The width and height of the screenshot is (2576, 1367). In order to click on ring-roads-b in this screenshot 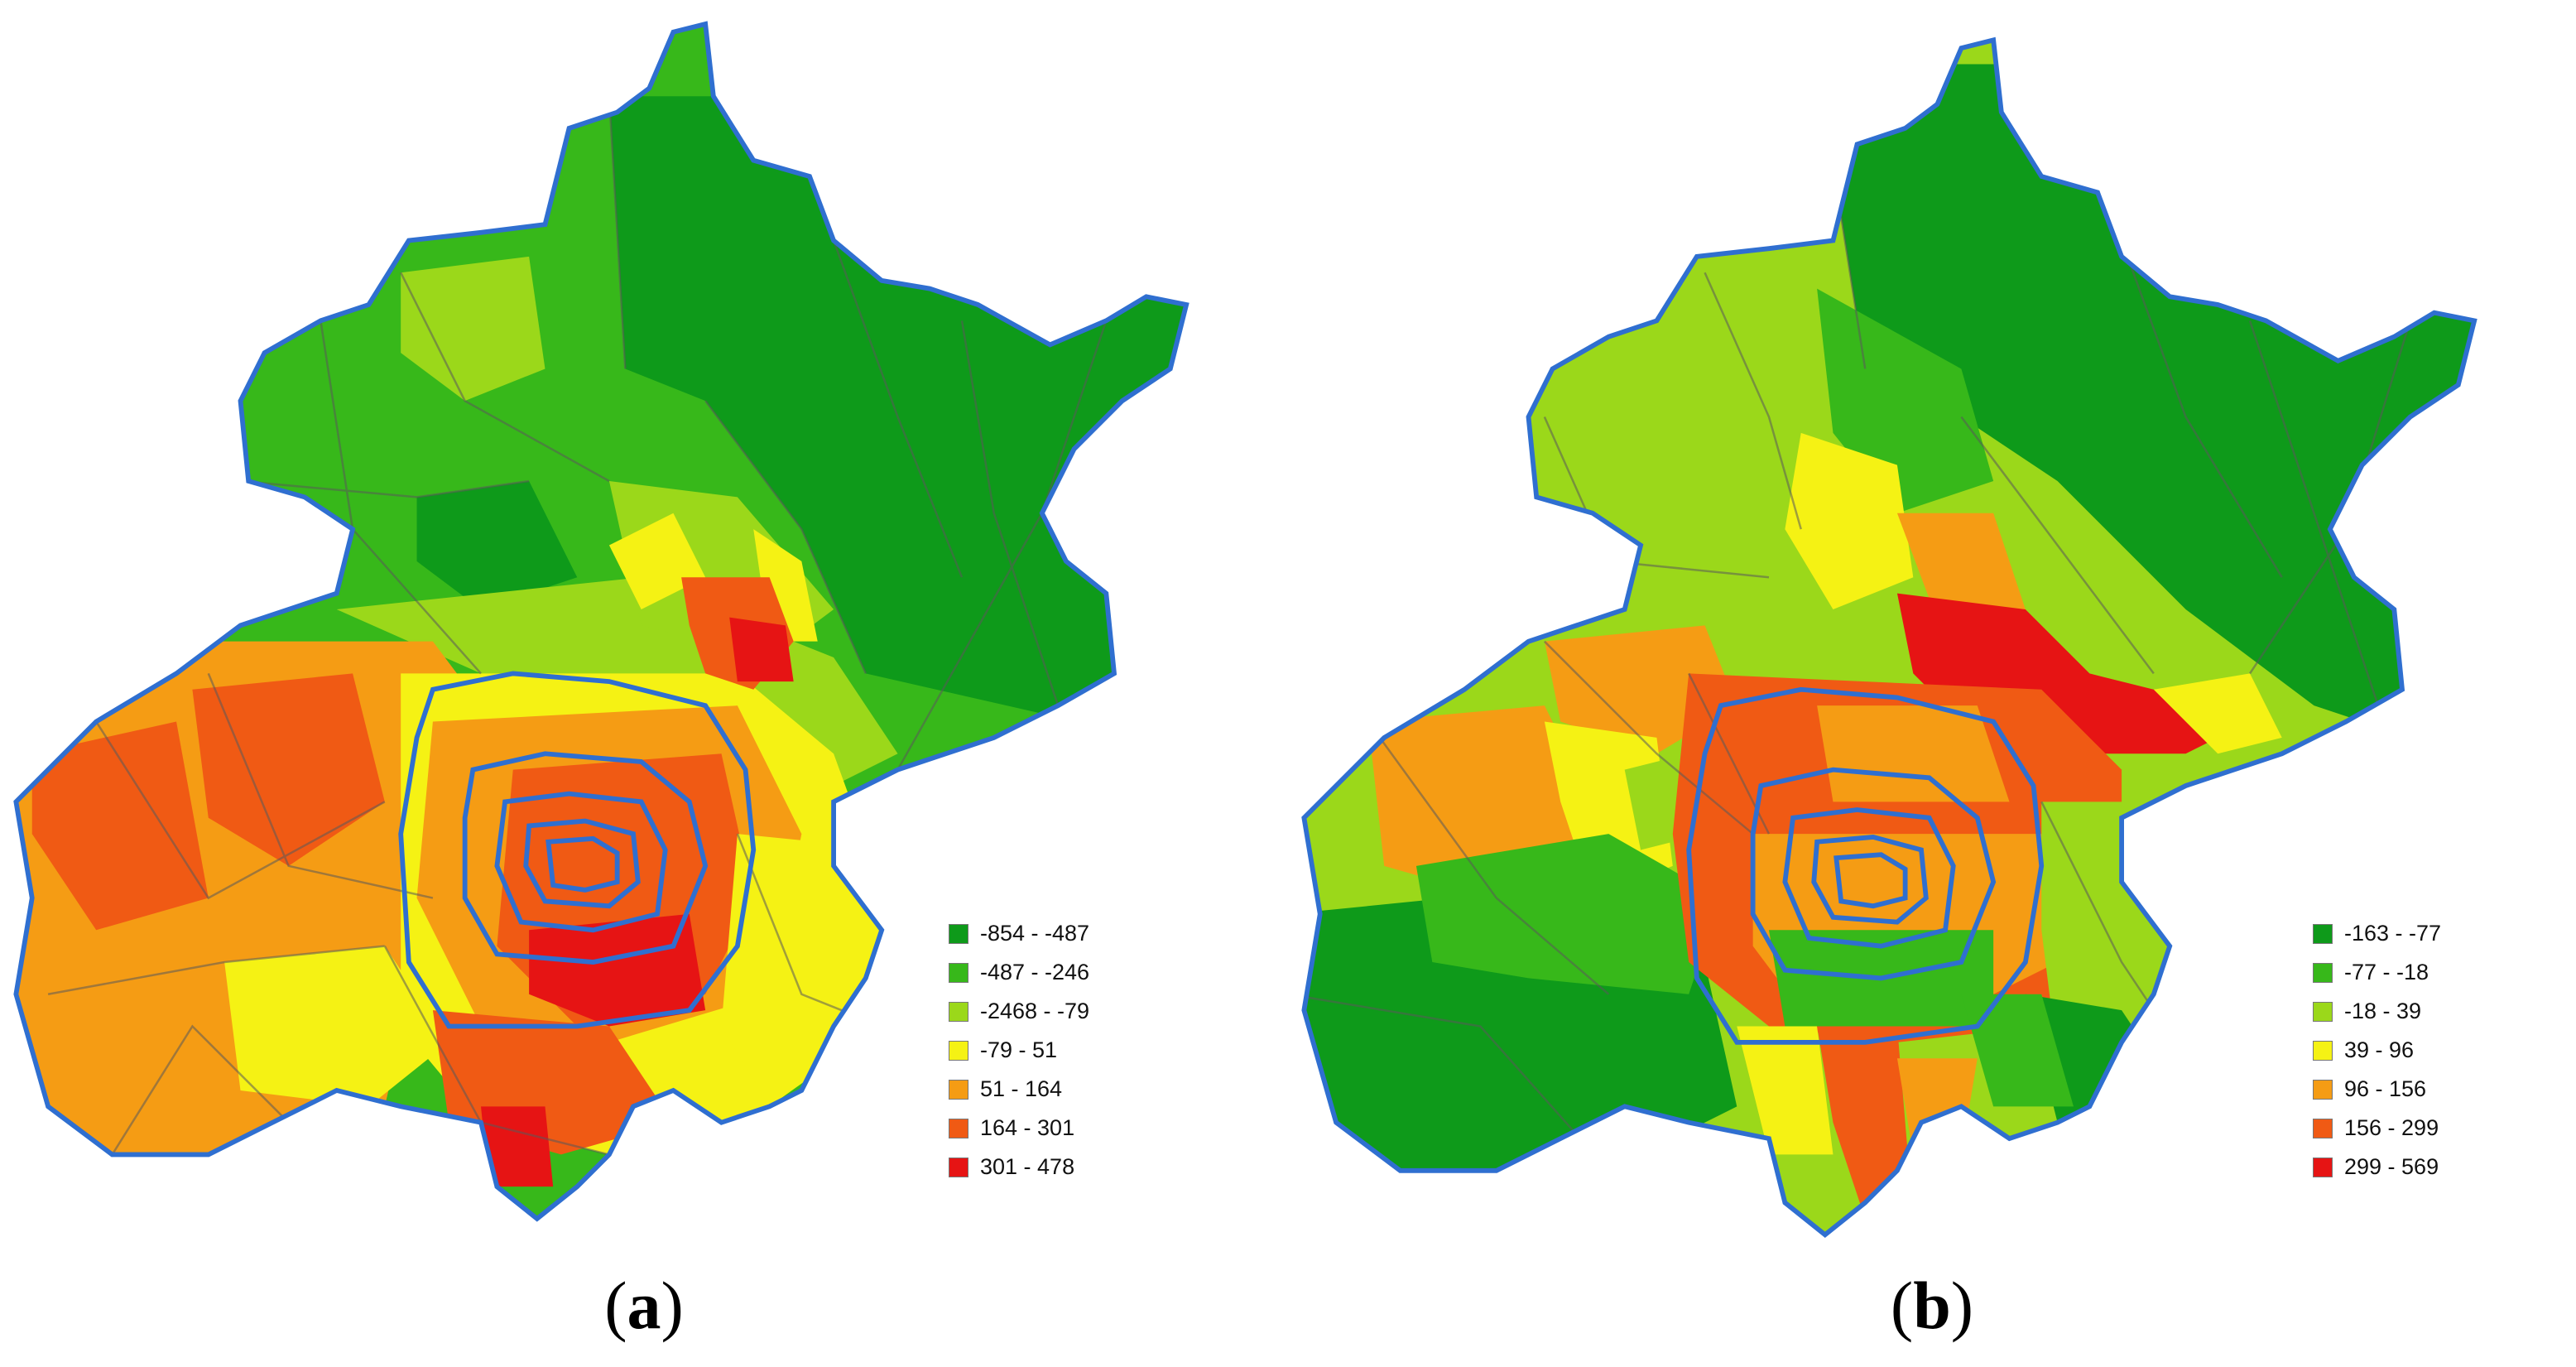, I will do `click(1865, 865)`.